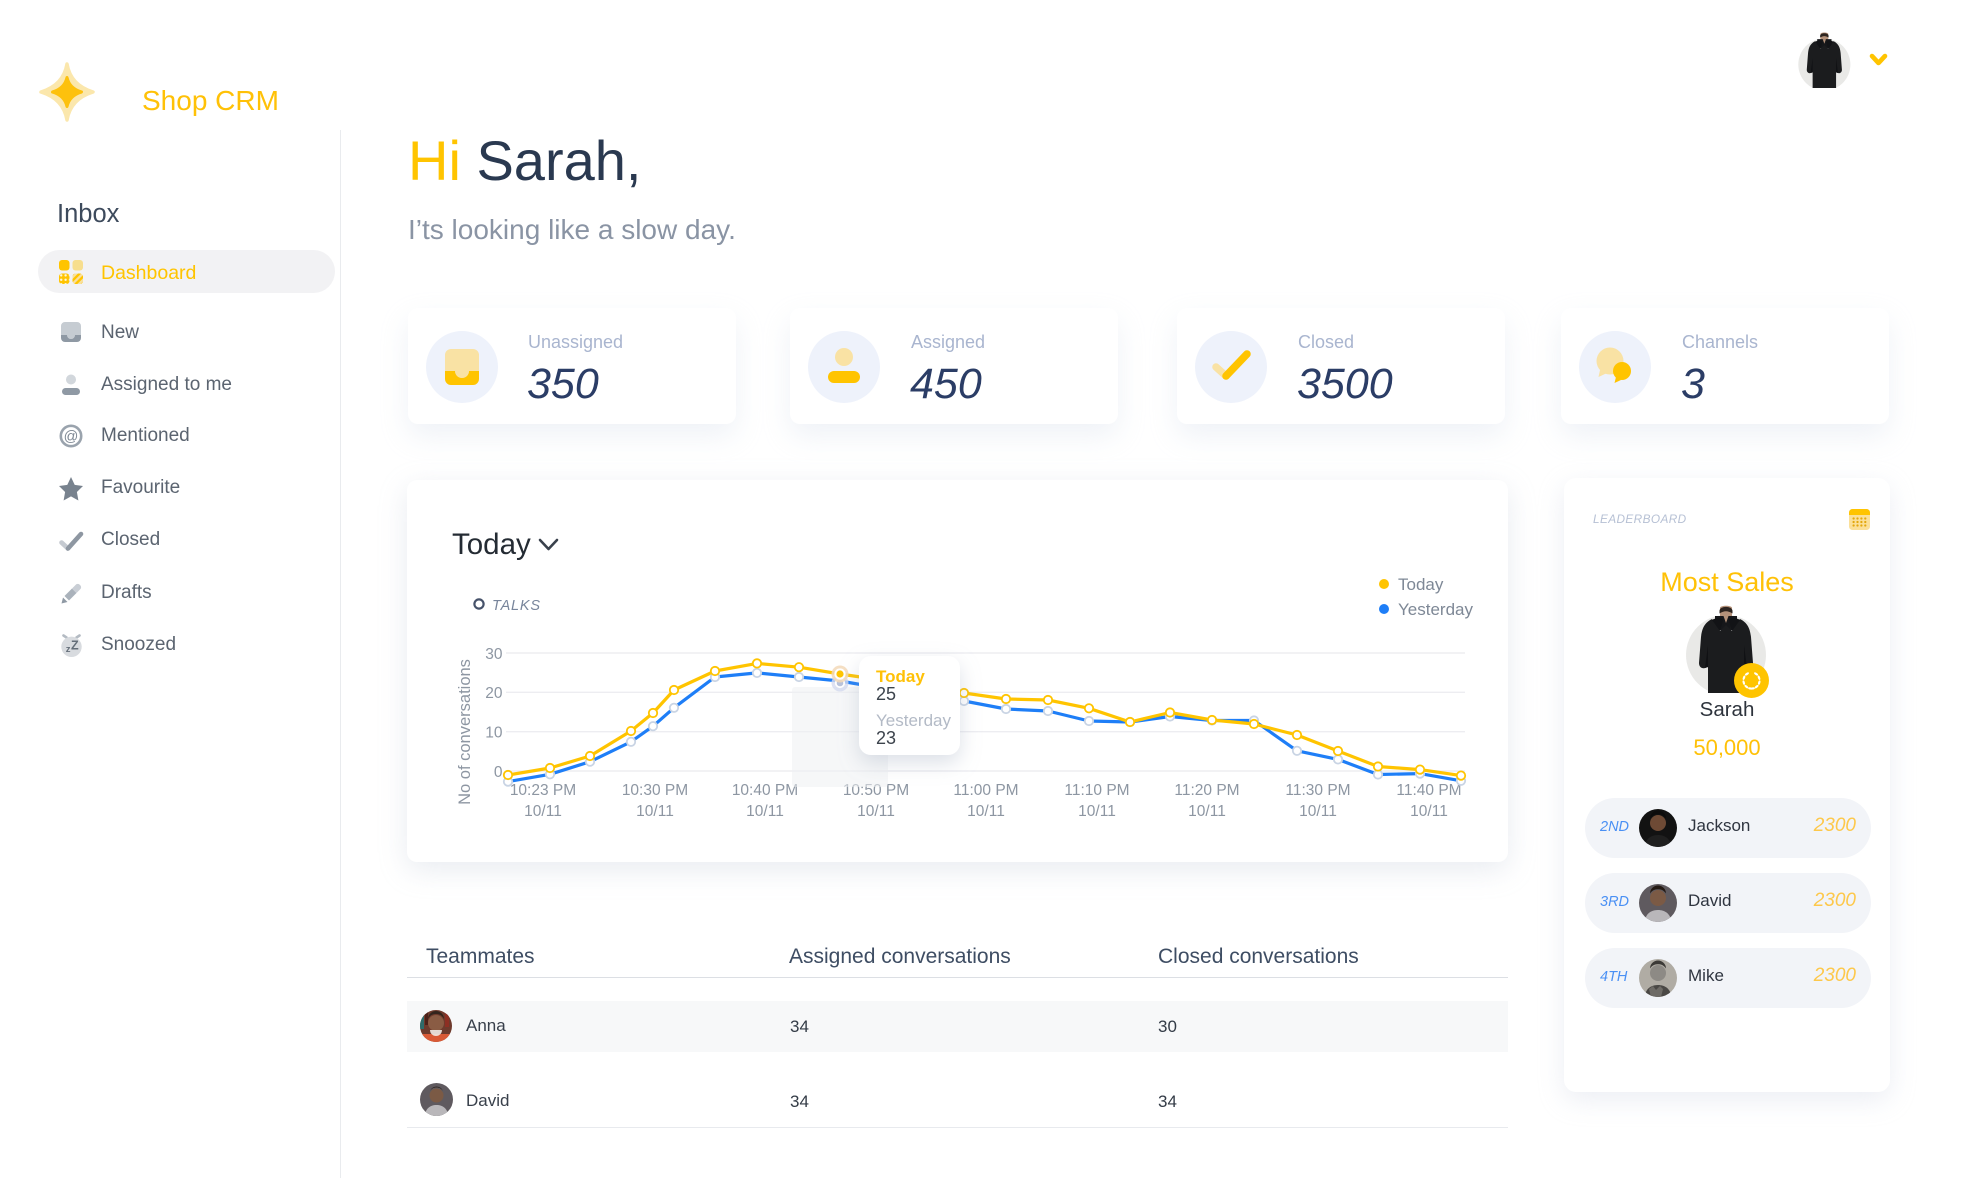  What do you see at coordinates (1096, 790) in the screenshot?
I see `svg-text: 11:10 PM` at bounding box center [1096, 790].